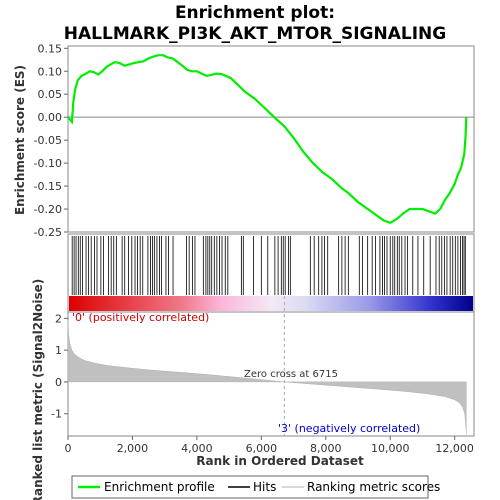 The height and width of the screenshot is (500, 500). I want to click on negative-correlation-label: '3' (negatively correlated), so click(349, 428).